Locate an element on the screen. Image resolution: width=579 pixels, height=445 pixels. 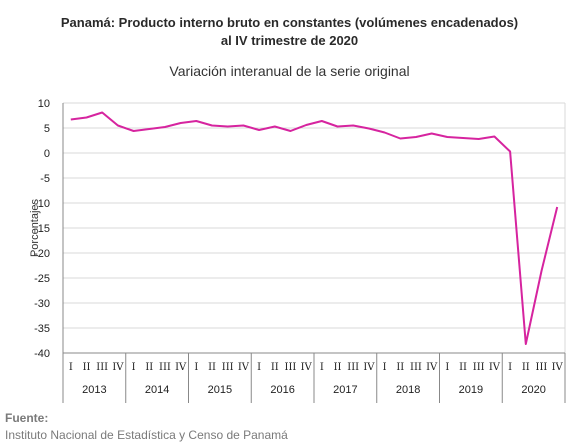
y-tick-labels: 10 5 0 -5 -10 -15 -20 -25 -30 -35 -40 is located at coordinates (42, 229).